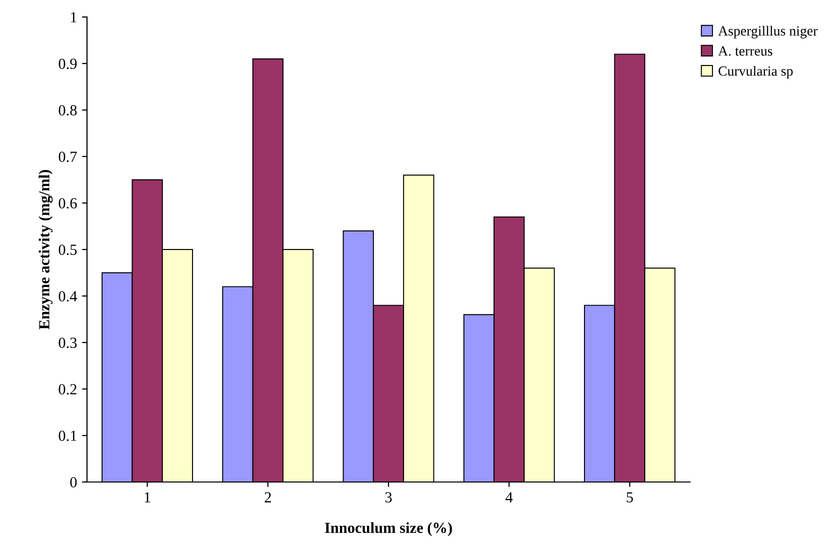  I want to click on y-tick-label: 1, so click(73, 17).